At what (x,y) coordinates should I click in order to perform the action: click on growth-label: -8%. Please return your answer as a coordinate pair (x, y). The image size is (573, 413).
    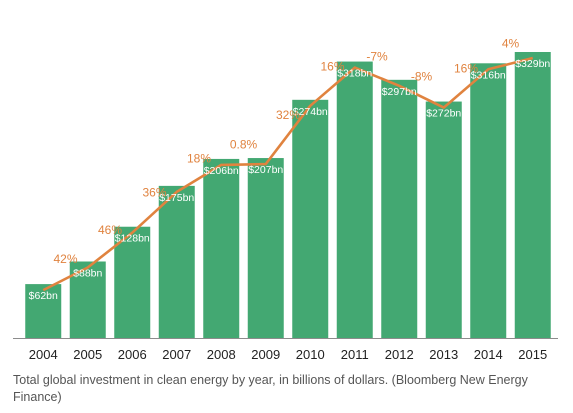
    Looking at the image, I should click on (422, 77).